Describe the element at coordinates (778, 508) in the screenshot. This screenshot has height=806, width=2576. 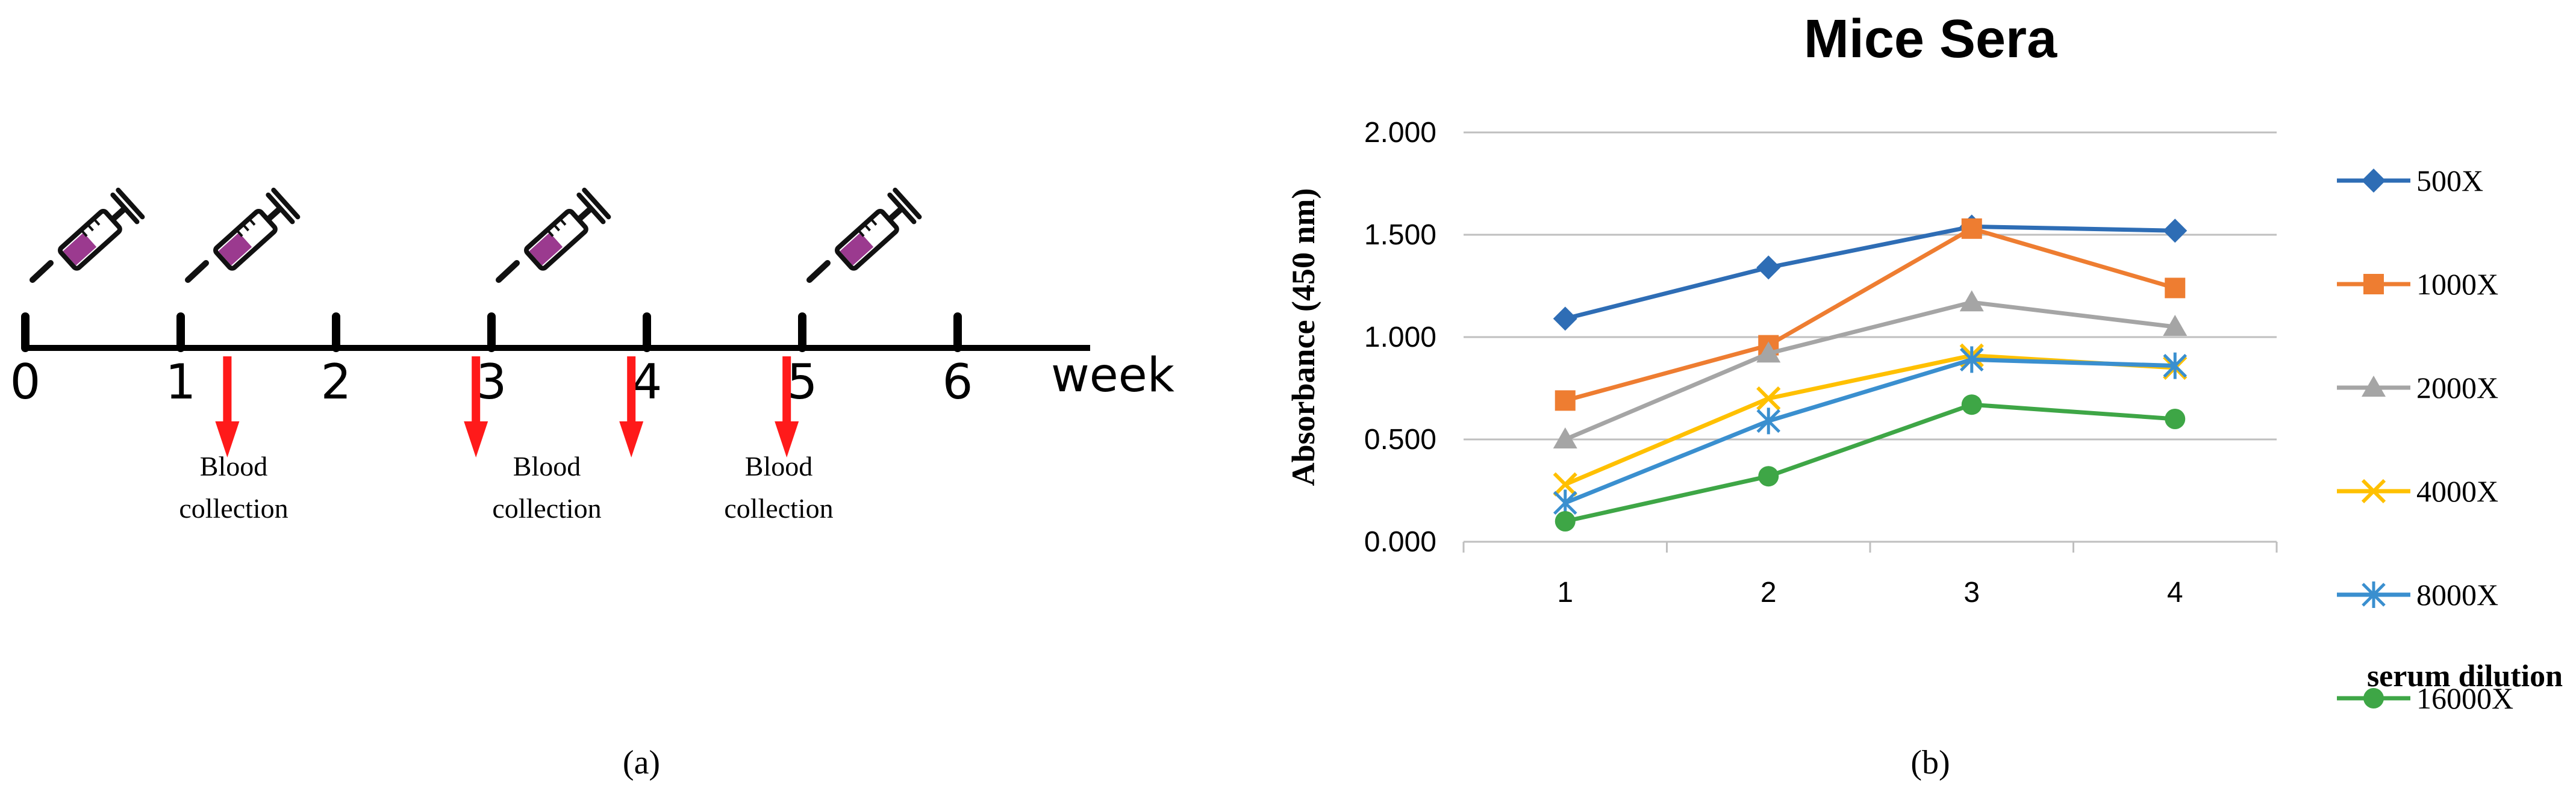
I see `blood-label-3-line2: collection` at that location.